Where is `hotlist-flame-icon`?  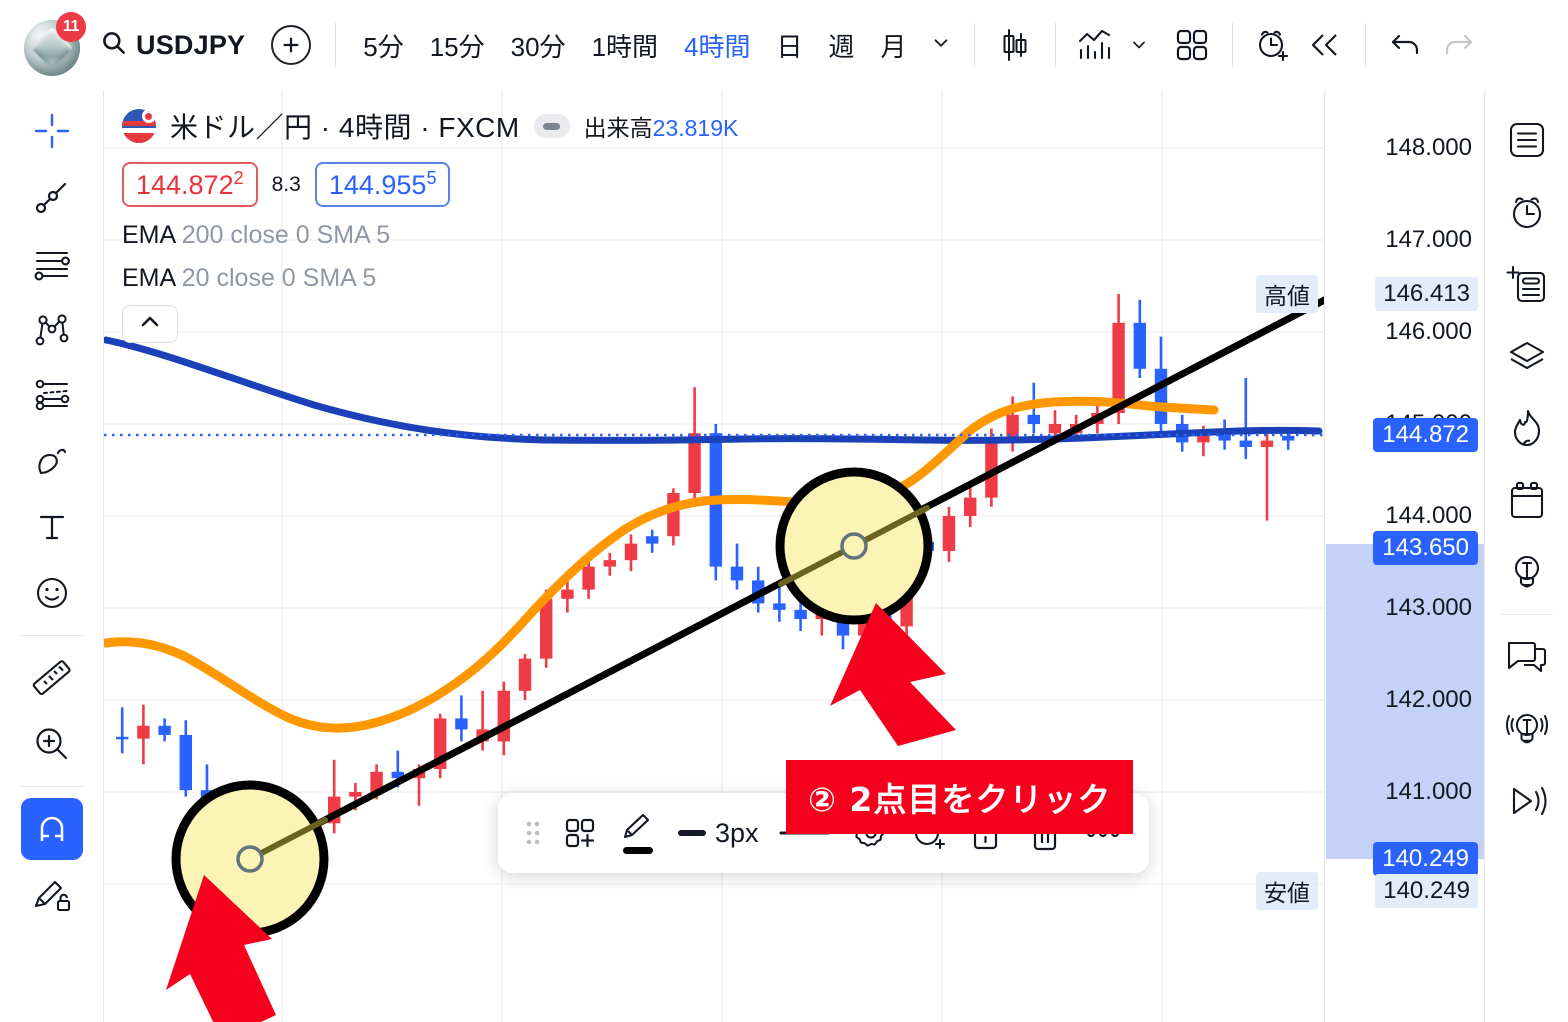 hotlist-flame-icon is located at coordinates (1527, 428).